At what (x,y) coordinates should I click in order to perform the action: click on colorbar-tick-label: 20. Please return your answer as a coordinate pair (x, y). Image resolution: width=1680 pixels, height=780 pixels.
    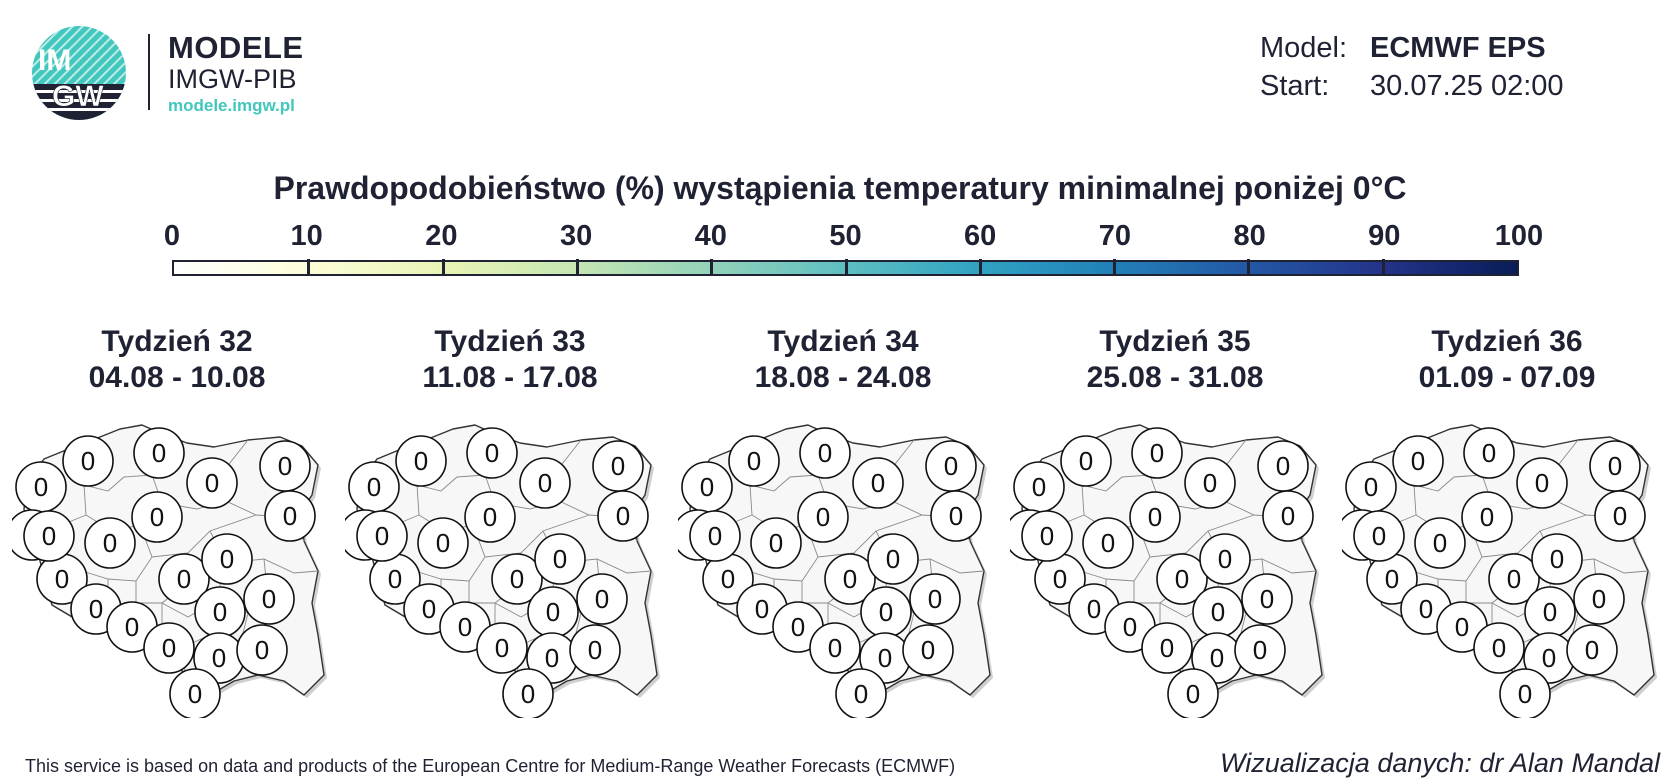
    Looking at the image, I should click on (441, 236).